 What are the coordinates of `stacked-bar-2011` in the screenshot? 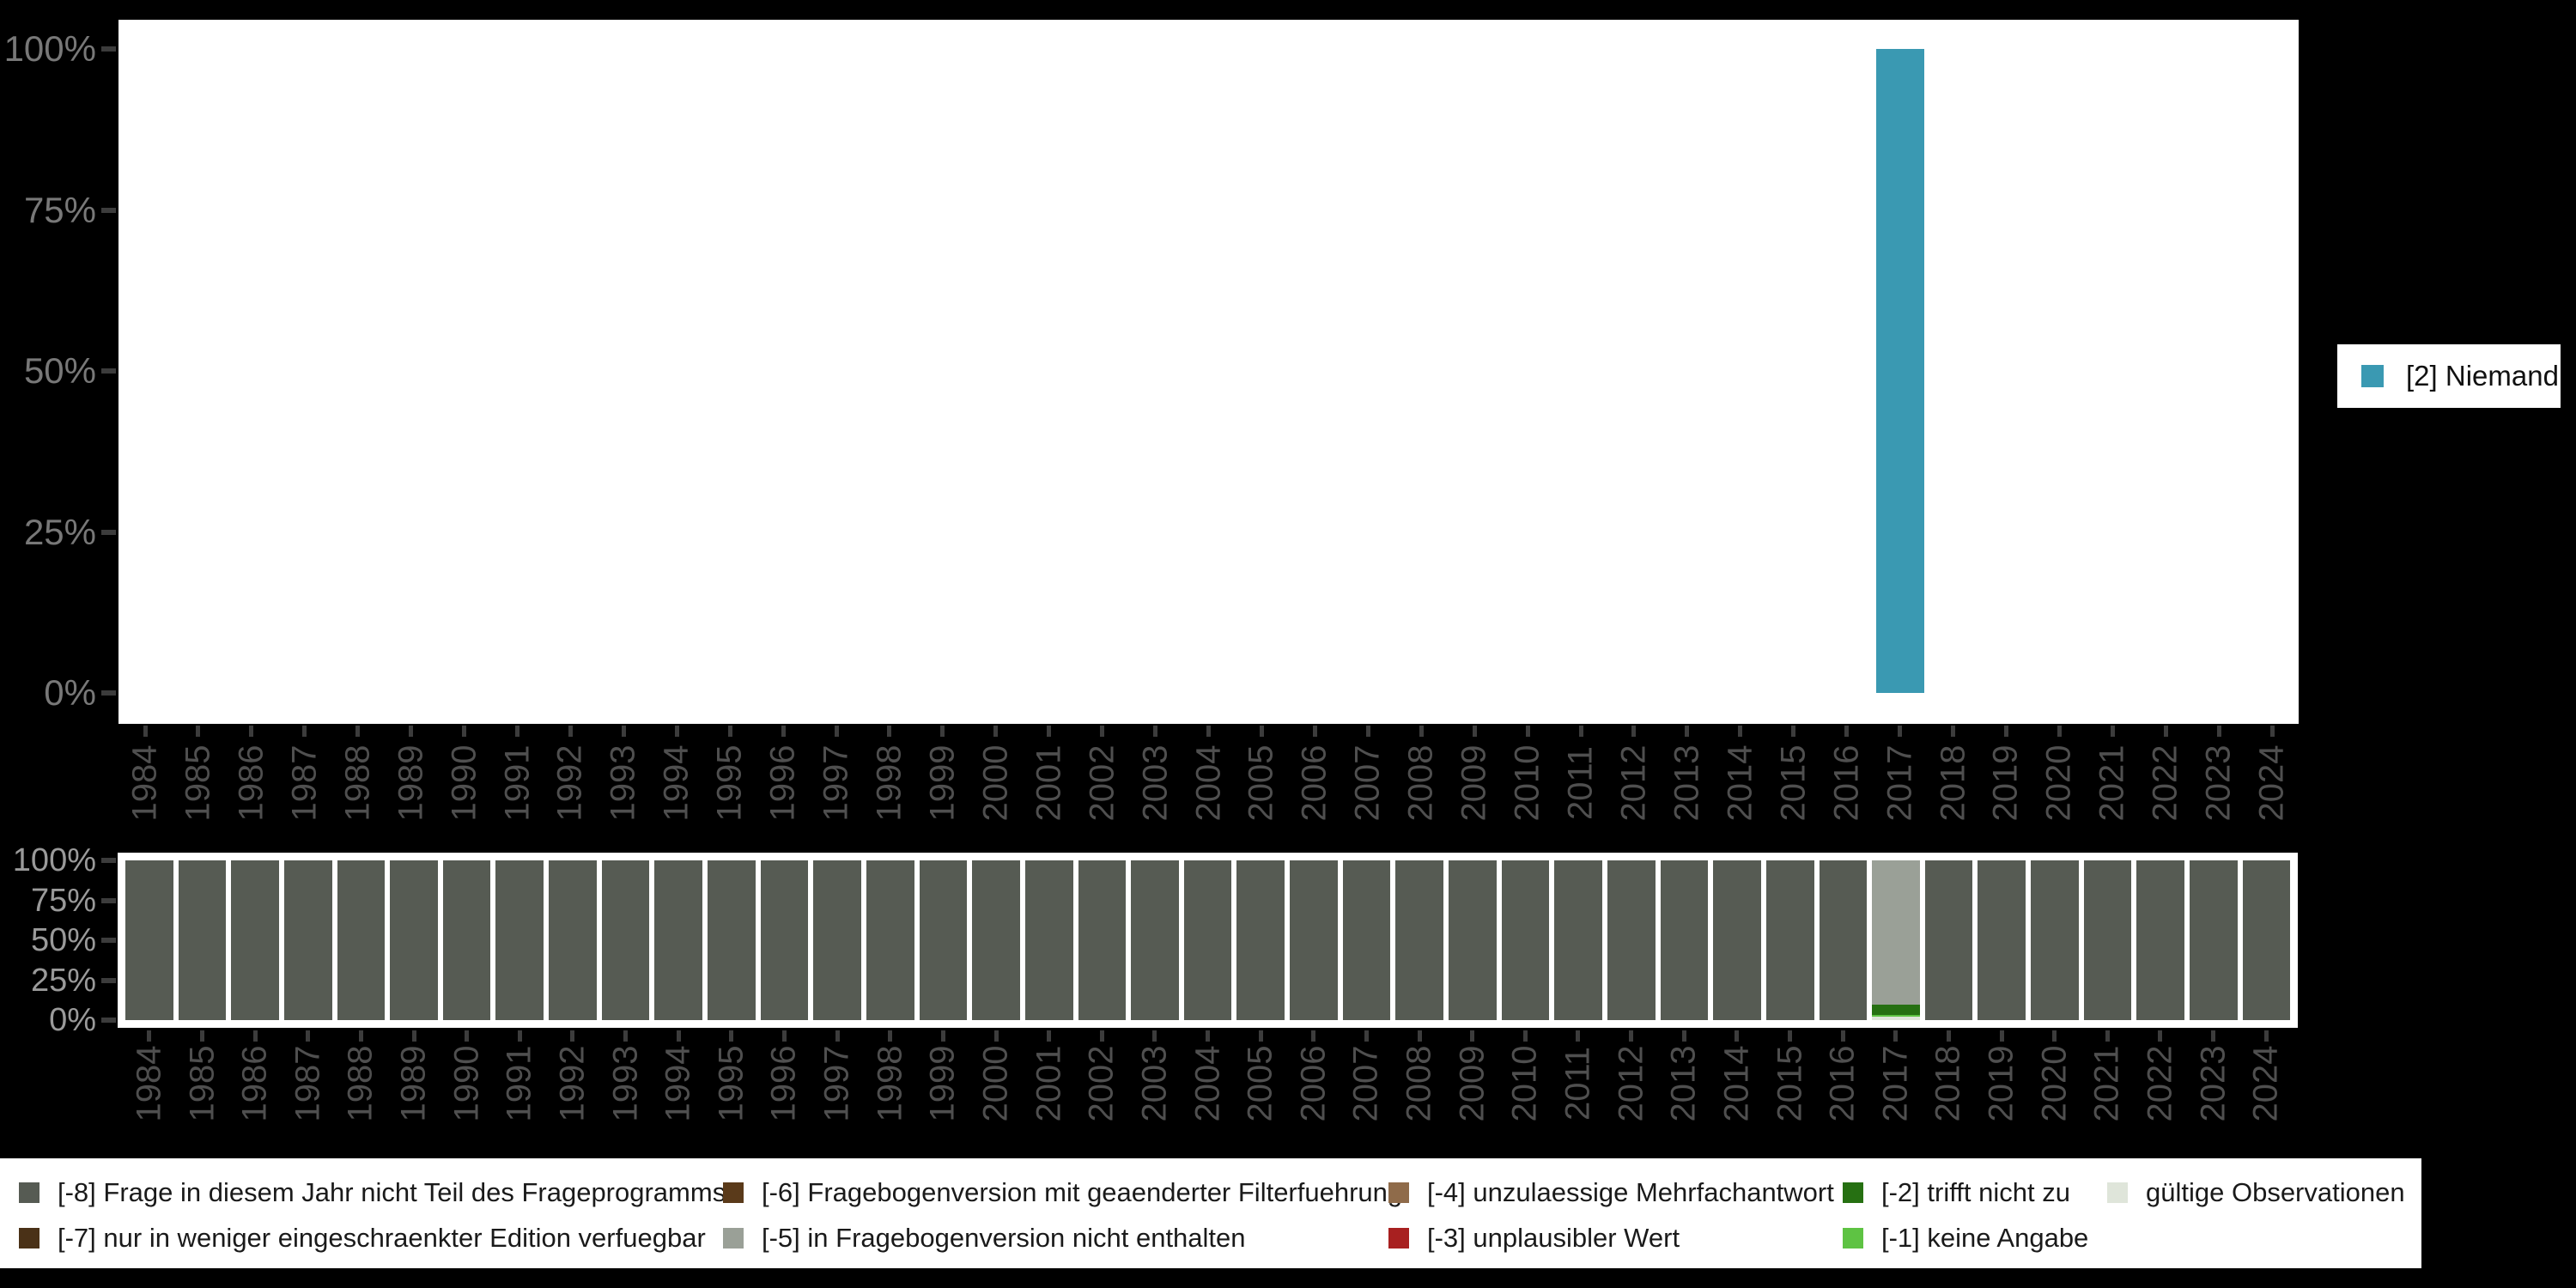 It's located at (1578, 940).